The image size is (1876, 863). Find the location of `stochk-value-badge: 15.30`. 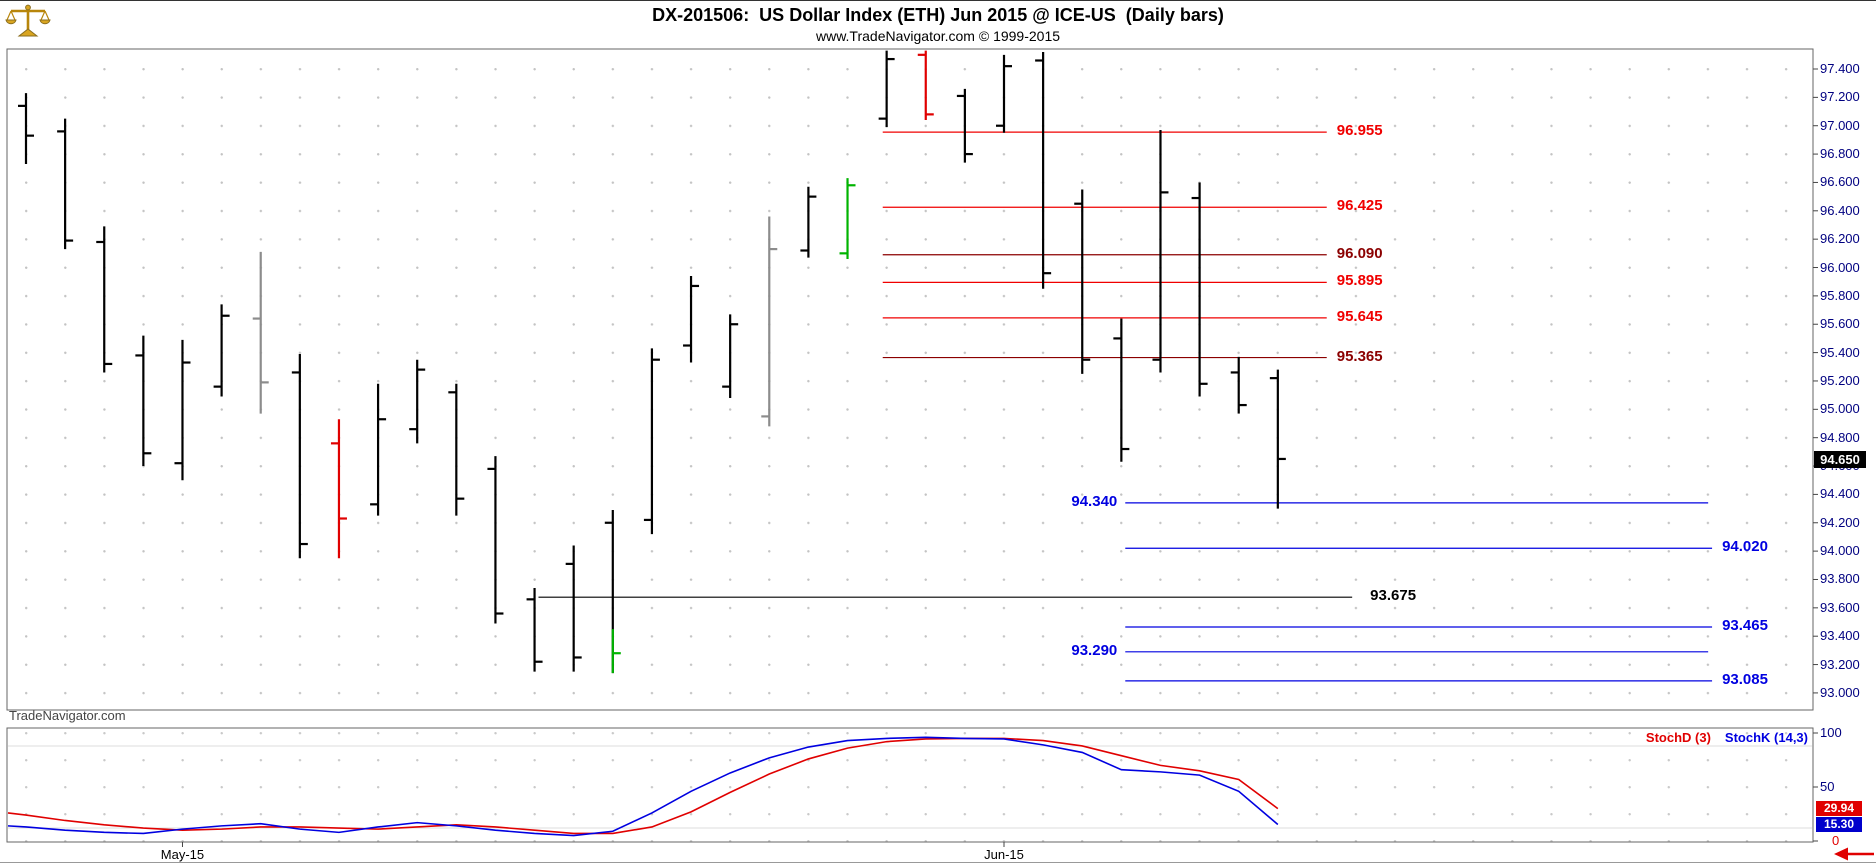

stochk-value-badge: 15.30 is located at coordinates (1839, 824).